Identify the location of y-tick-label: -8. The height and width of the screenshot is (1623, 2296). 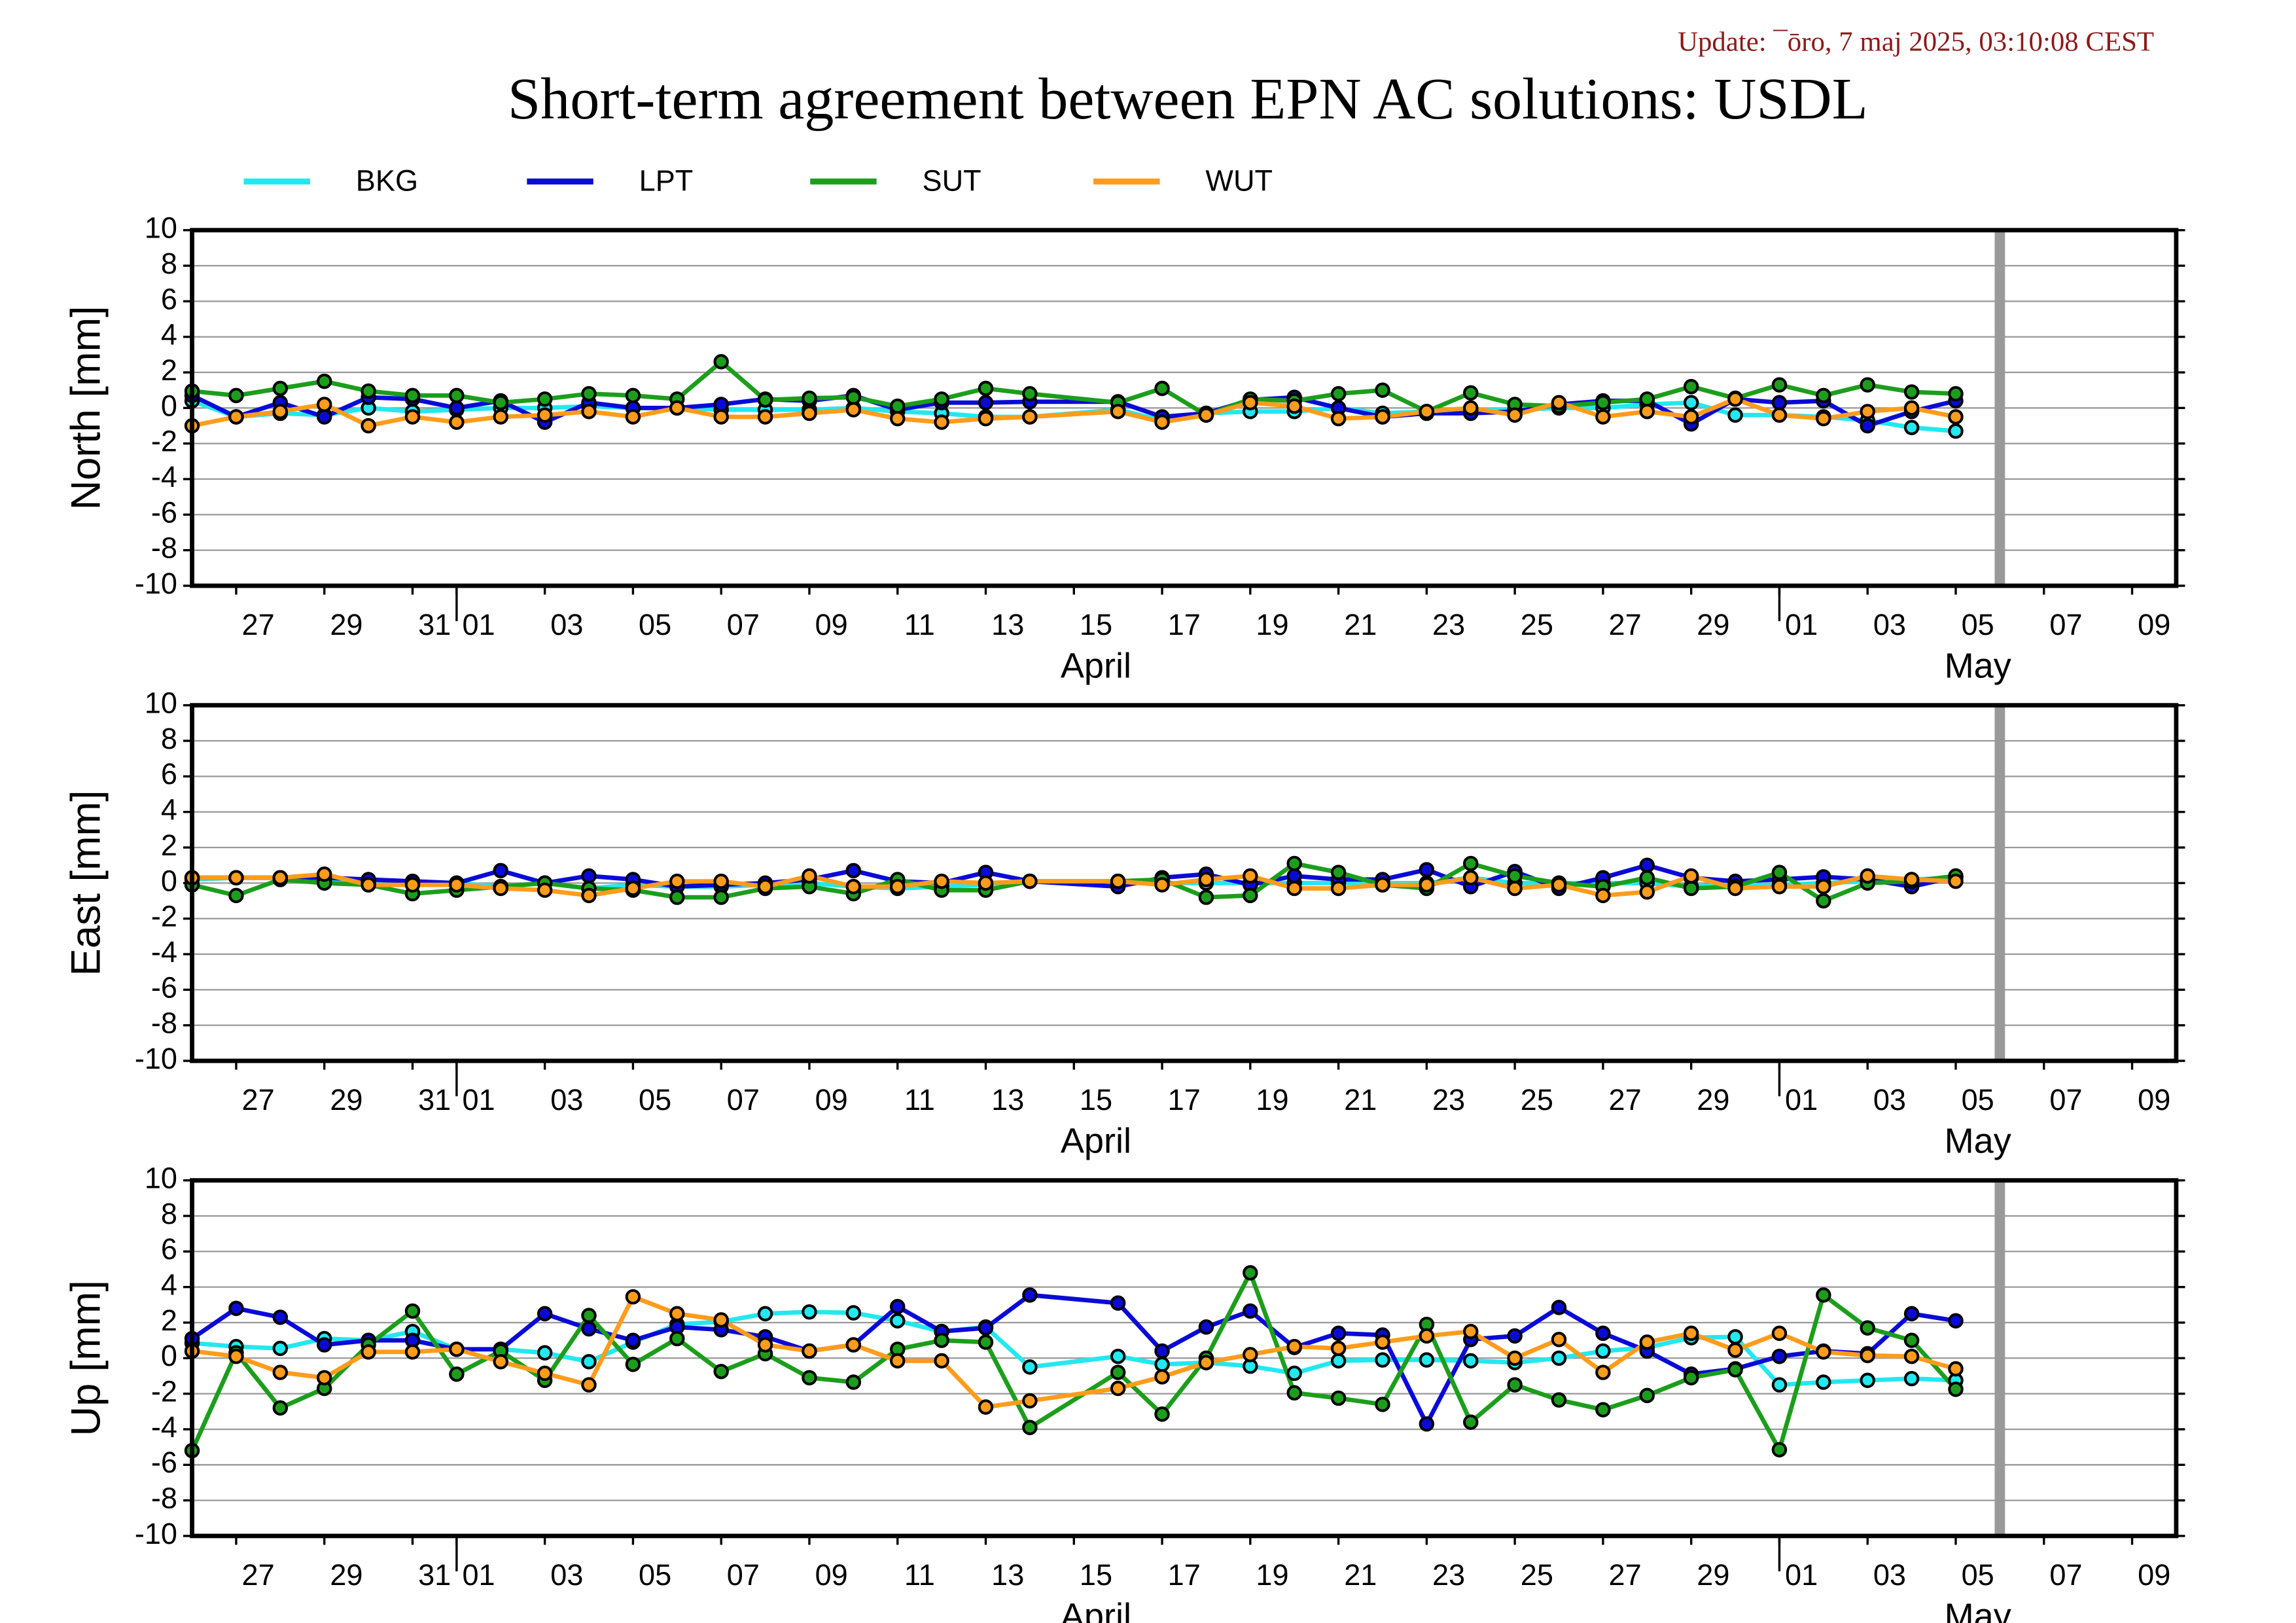
(164, 548).